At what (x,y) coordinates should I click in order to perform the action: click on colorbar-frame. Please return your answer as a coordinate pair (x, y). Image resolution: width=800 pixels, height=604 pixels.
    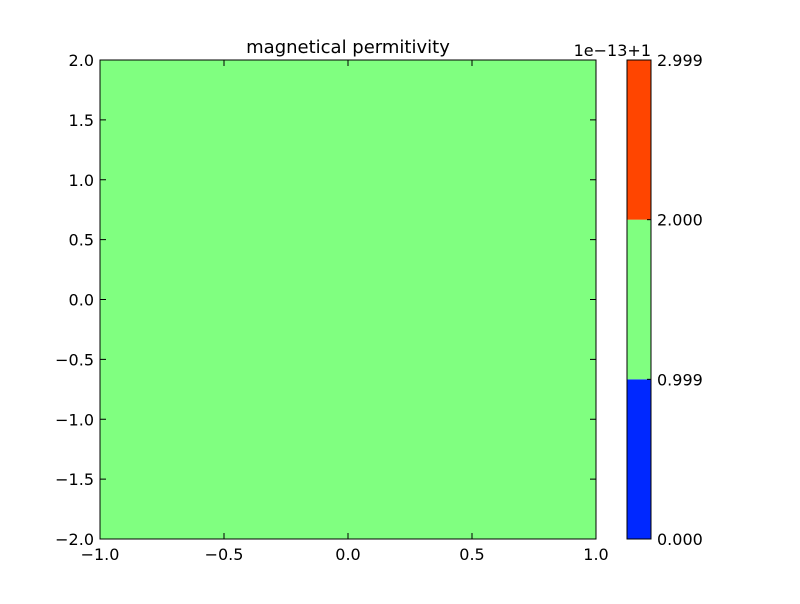
    Looking at the image, I should click on (639, 299).